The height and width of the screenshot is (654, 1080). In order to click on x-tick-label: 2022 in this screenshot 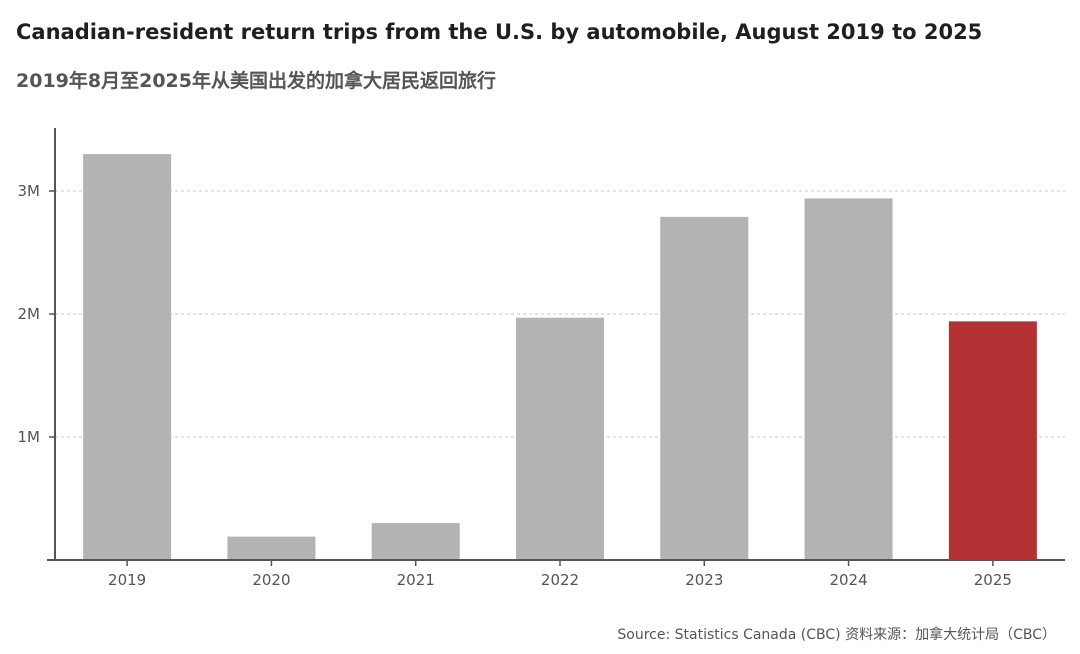, I will do `click(560, 580)`.